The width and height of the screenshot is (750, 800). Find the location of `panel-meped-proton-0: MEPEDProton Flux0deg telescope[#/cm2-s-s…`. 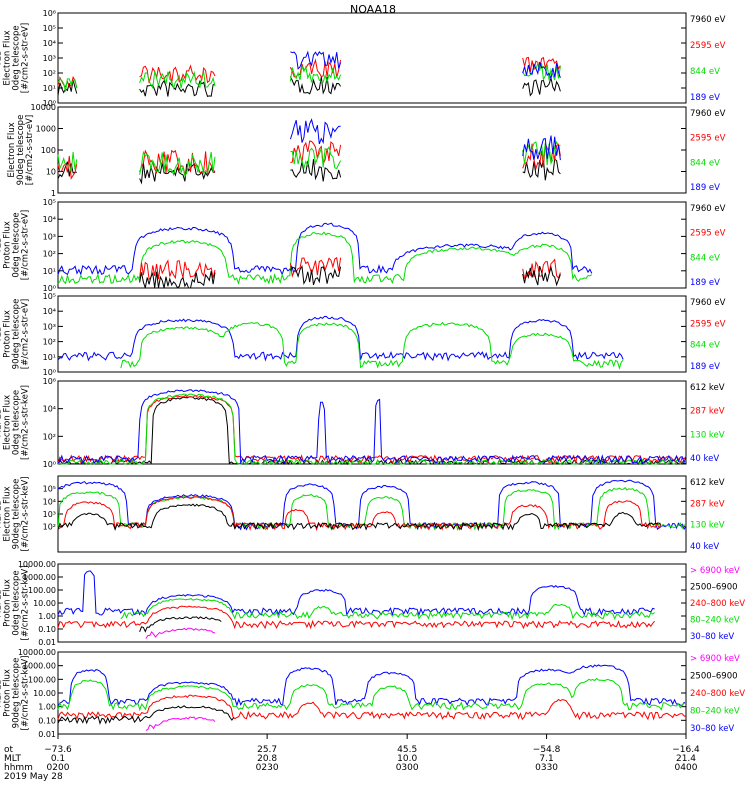

panel-meped-proton-0: MEPEDProton Flux0deg telescope[#/cm2-s-s… is located at coordinates (372, 603).